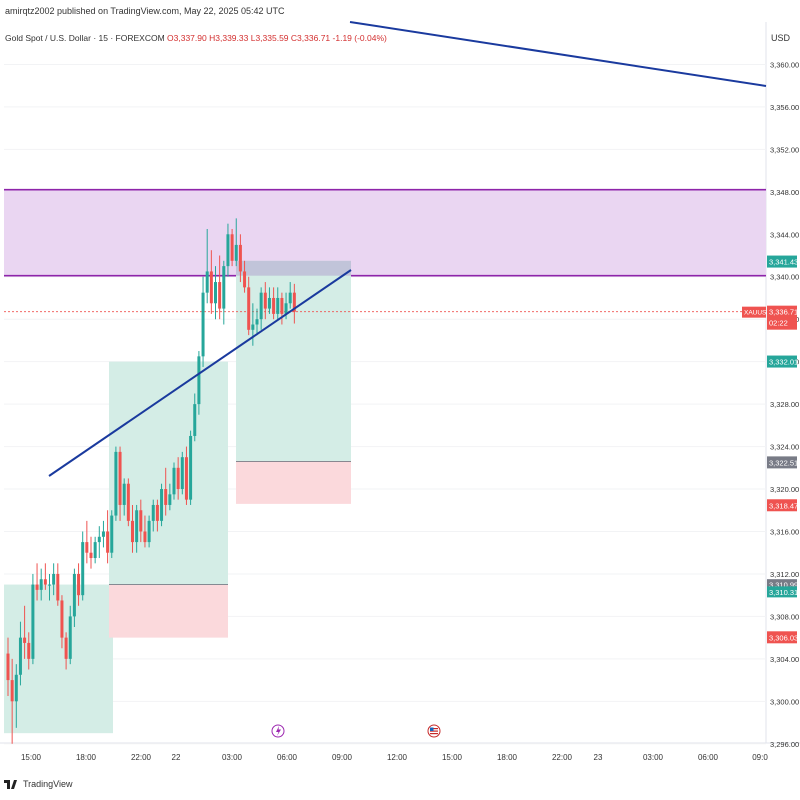 This screenshot has width=800, height=800. I want to click on trend-line-support, so click(200, 373).